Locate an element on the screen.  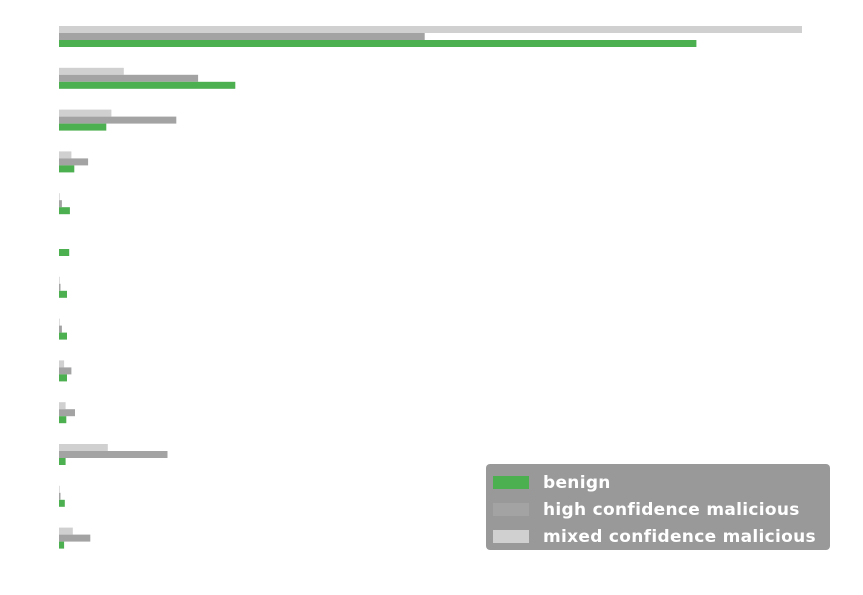
legend-swatch-mixed-confidence-malicious is located at coordinates (511, 536).